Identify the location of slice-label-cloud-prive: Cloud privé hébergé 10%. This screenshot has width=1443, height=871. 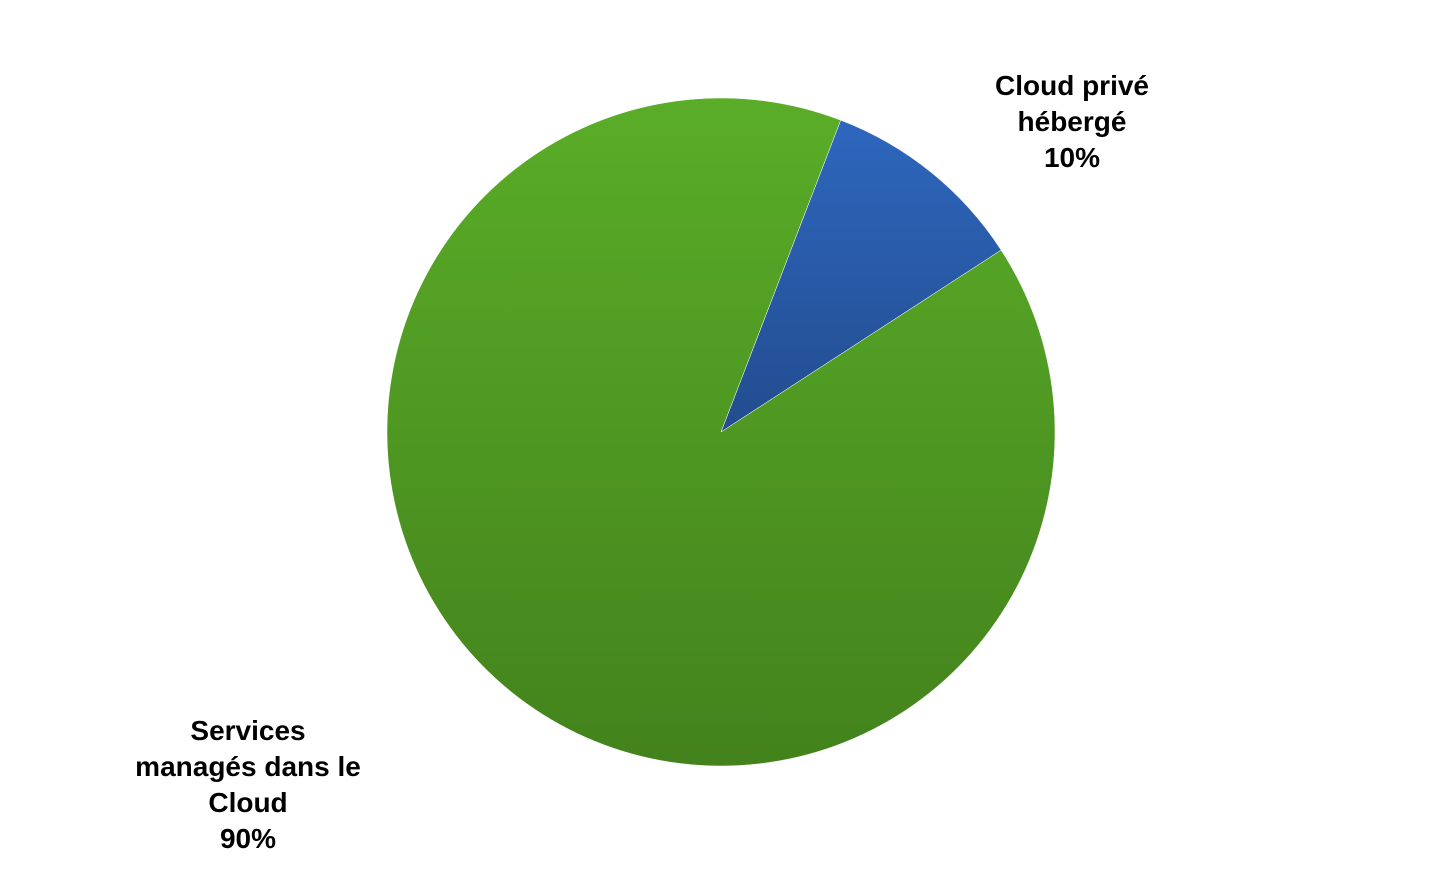
(1072, 122).